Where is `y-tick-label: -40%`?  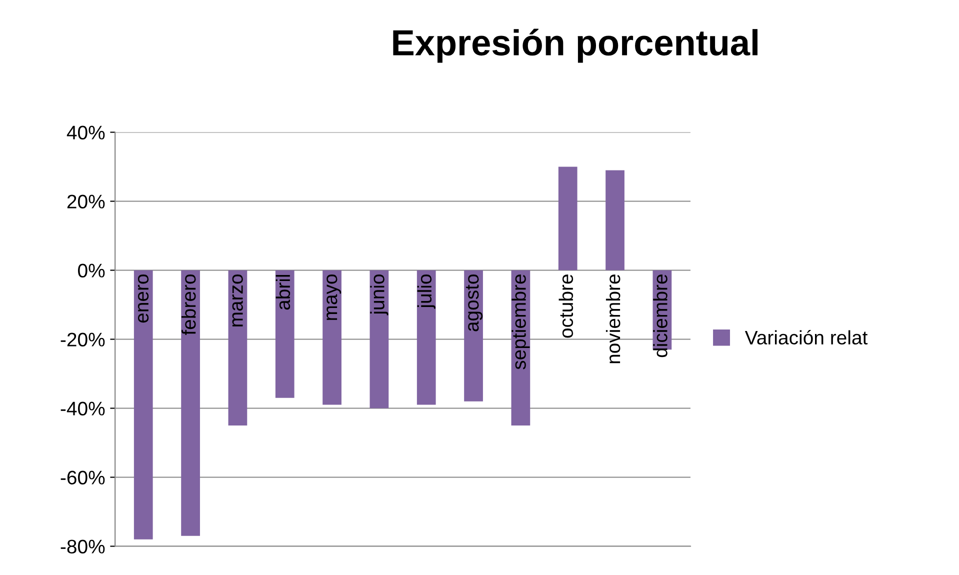
y-tick-label: -40% is located at coordinates (82, 409).